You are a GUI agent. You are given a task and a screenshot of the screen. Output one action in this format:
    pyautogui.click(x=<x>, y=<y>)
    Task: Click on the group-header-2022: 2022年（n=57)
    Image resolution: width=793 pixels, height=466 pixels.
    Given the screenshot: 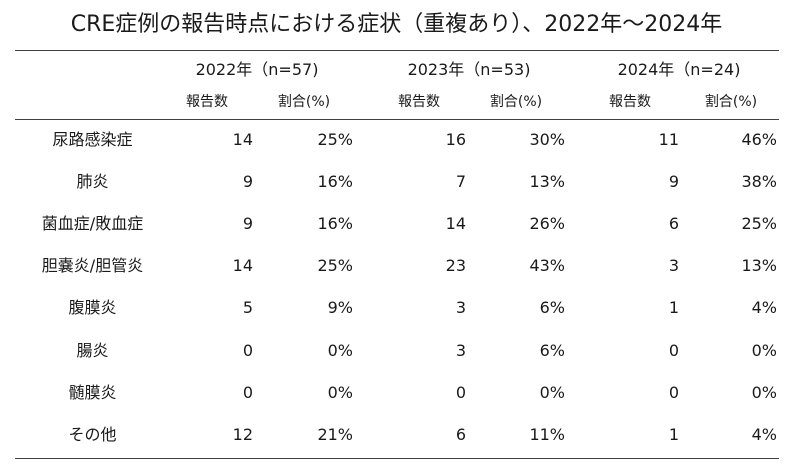 What is the action you would take?
    pyautogui.click(x=257, y=69)
    